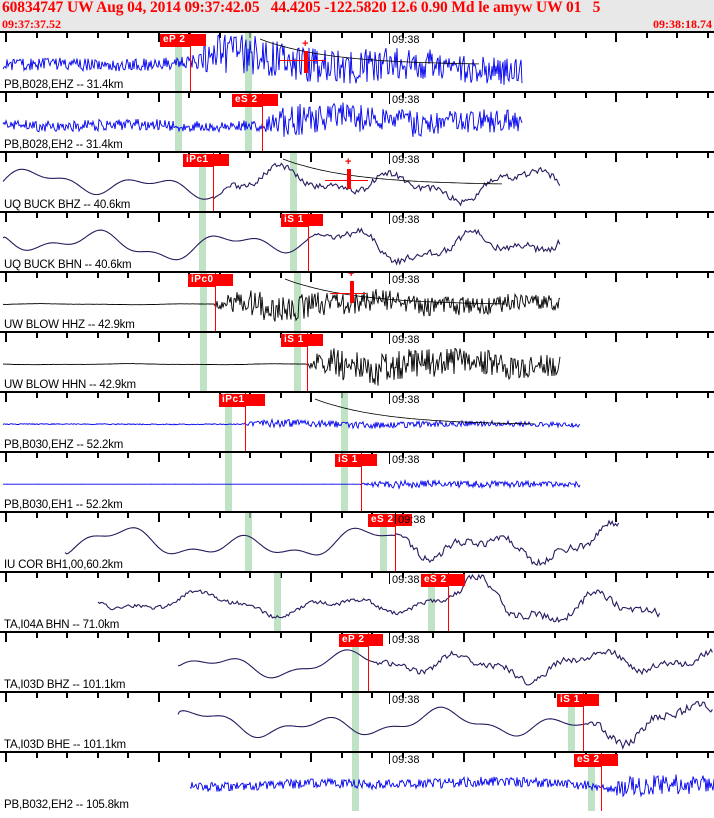 This screenshot has height=818, width=714. Describe the element at coordinates (357, 361) in the screenshot. I see `trace-panel: iS 1 09:38 UW BLOW HHN -- 42.9km` at that location.